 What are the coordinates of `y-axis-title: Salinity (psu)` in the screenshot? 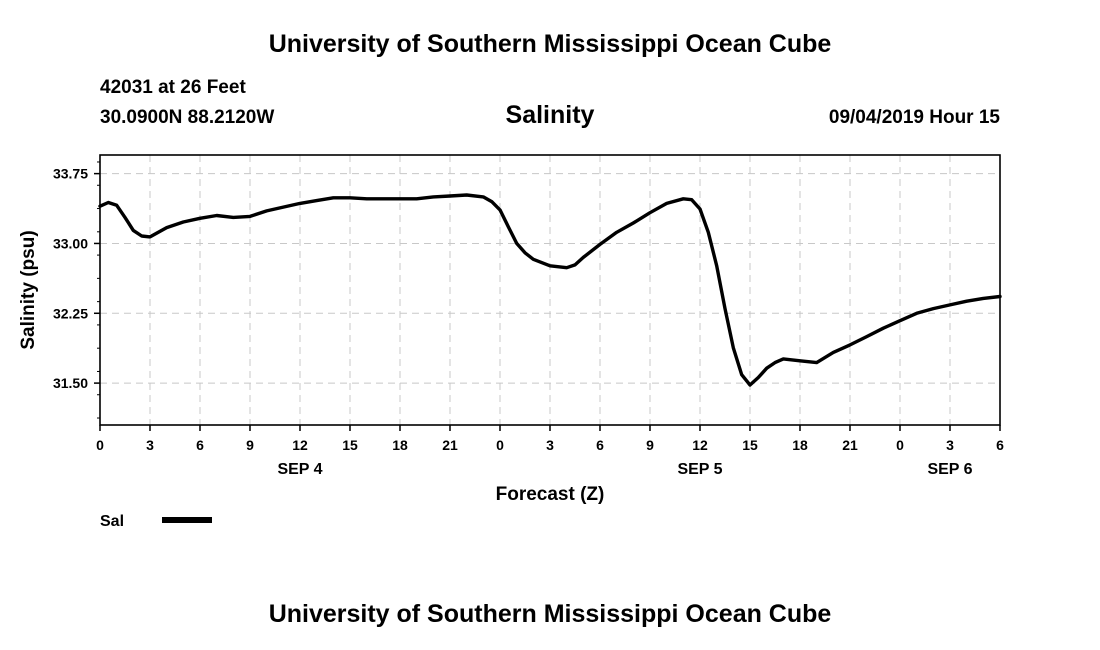 It's located at (28, 289).